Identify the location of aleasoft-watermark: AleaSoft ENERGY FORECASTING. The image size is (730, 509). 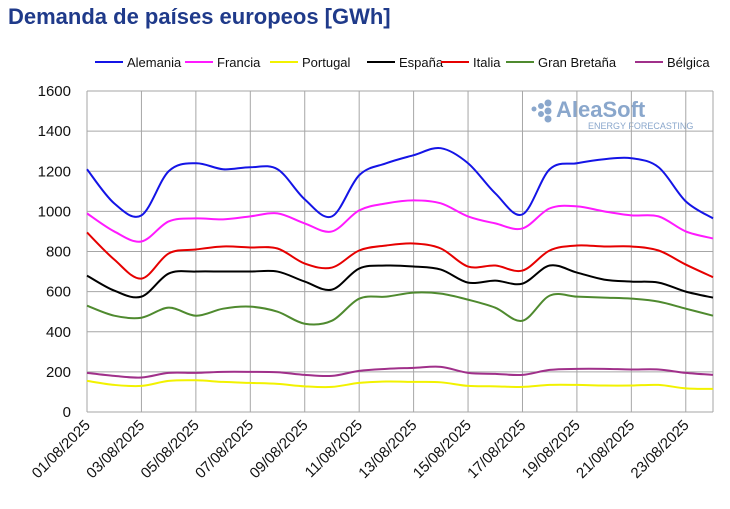
(612, 114).